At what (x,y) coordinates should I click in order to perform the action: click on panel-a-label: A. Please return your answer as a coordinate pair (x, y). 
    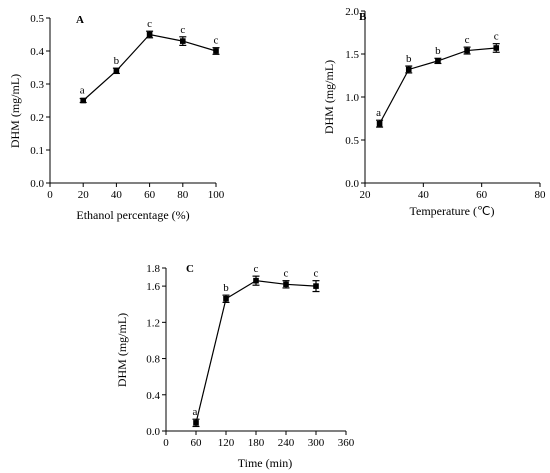
    Looking at the image, I should click on (80, 20).